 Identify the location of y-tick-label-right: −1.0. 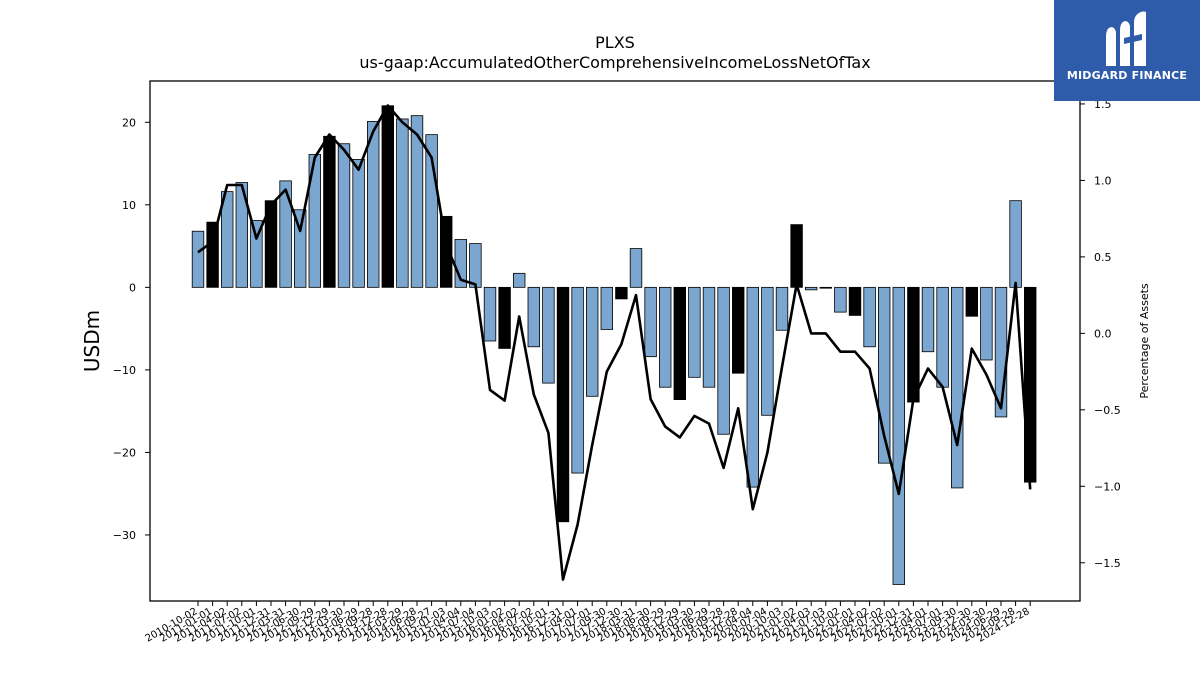
(1107, 486).